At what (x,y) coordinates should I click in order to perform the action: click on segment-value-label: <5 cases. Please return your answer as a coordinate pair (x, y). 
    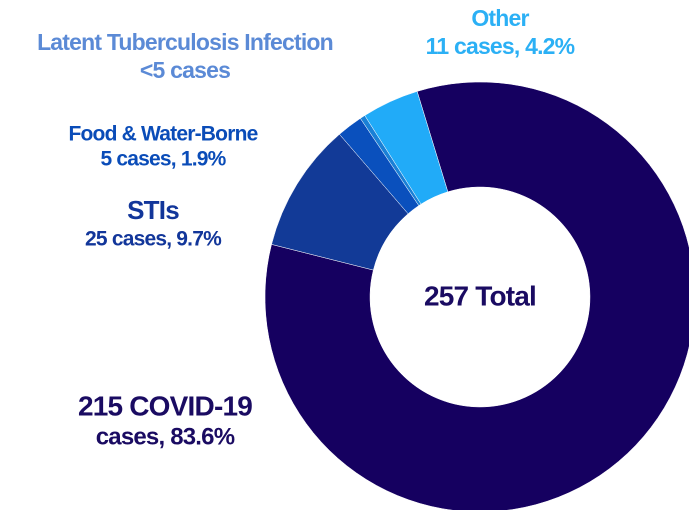
    Looking at the image, I should click on (185, 70).